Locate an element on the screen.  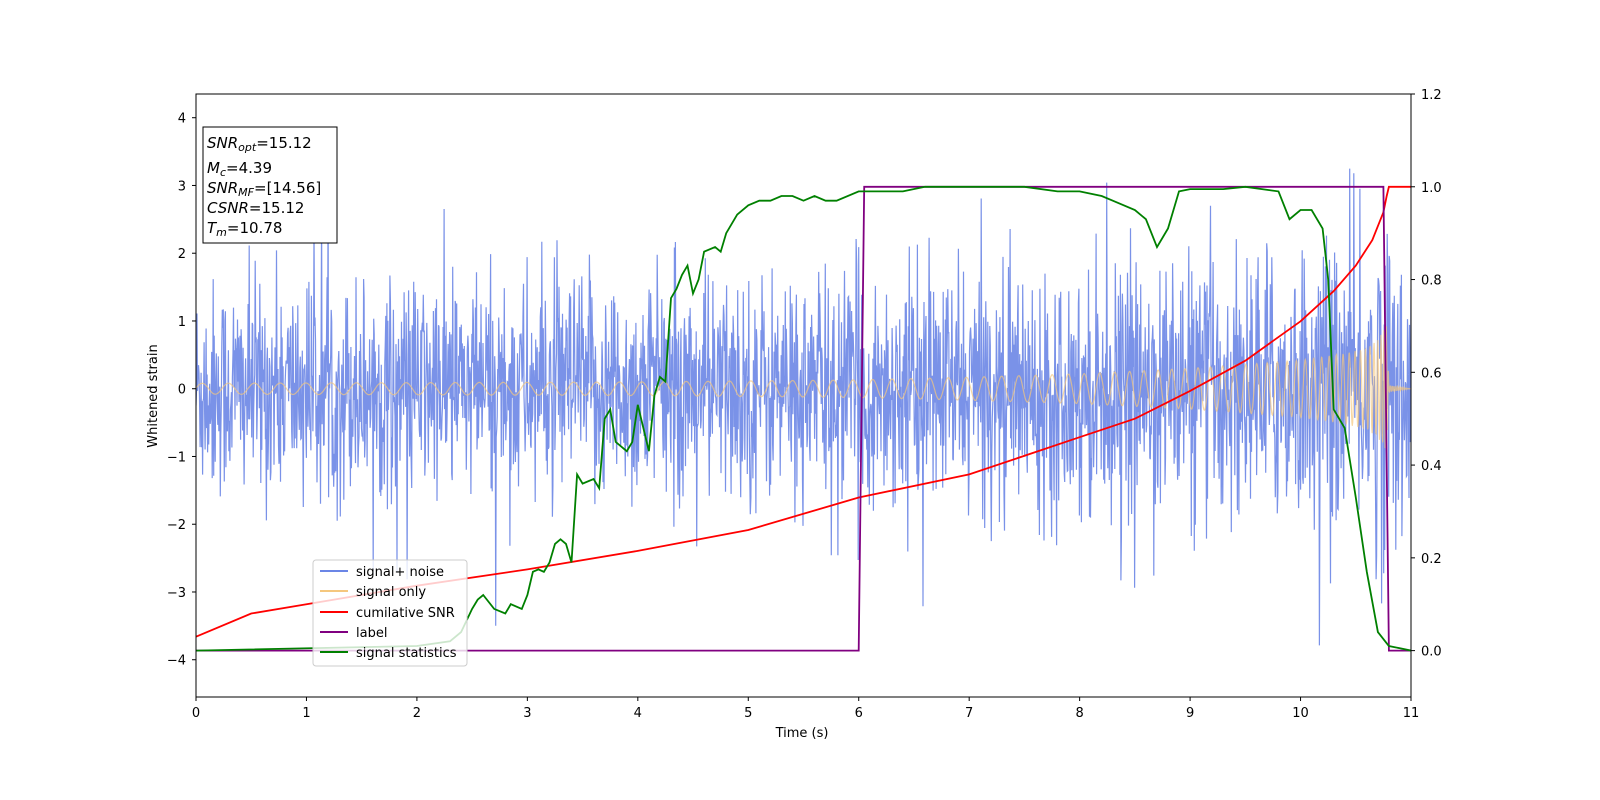
annotation-snr-opt-main: SNR is located at coordinates (222, 143).